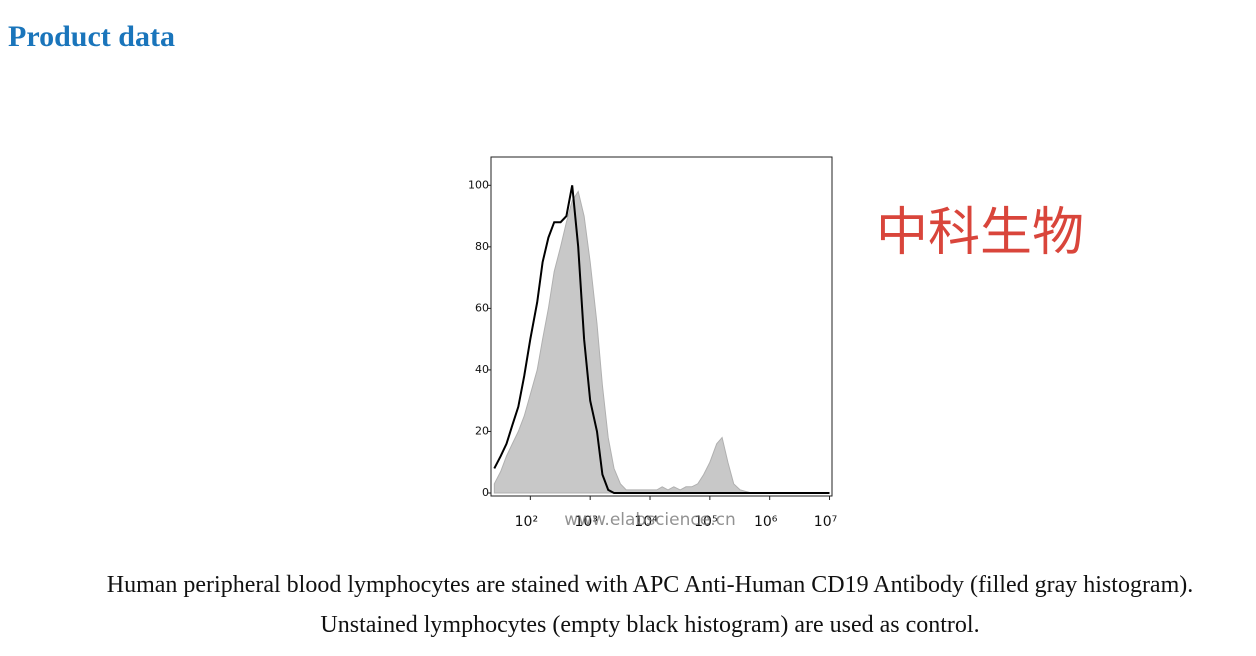 The height and width of the screenshot is (656, 1256). What do you see at coordinates (482, 430) in the screenshot?
I see `y-tick-label: 20` at bounding box center [482, 430].